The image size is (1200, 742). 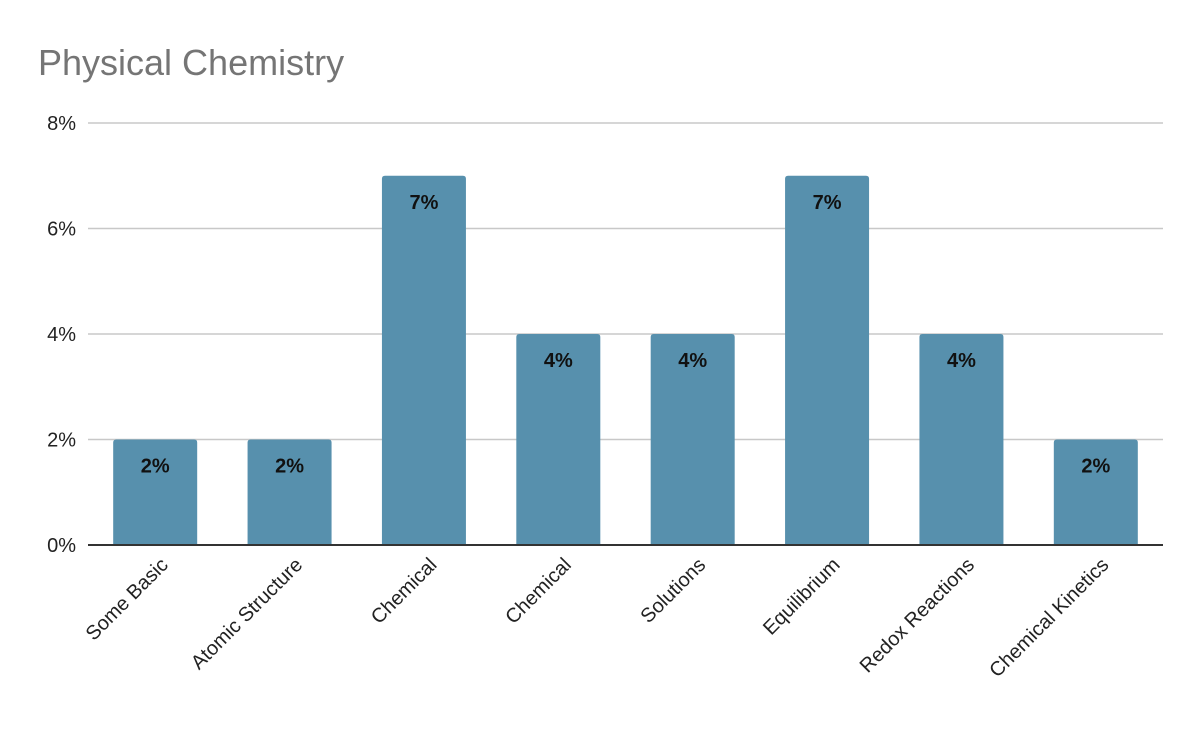 I want to click on x-tick-label: Some Basic, so click(x=127, y=599).